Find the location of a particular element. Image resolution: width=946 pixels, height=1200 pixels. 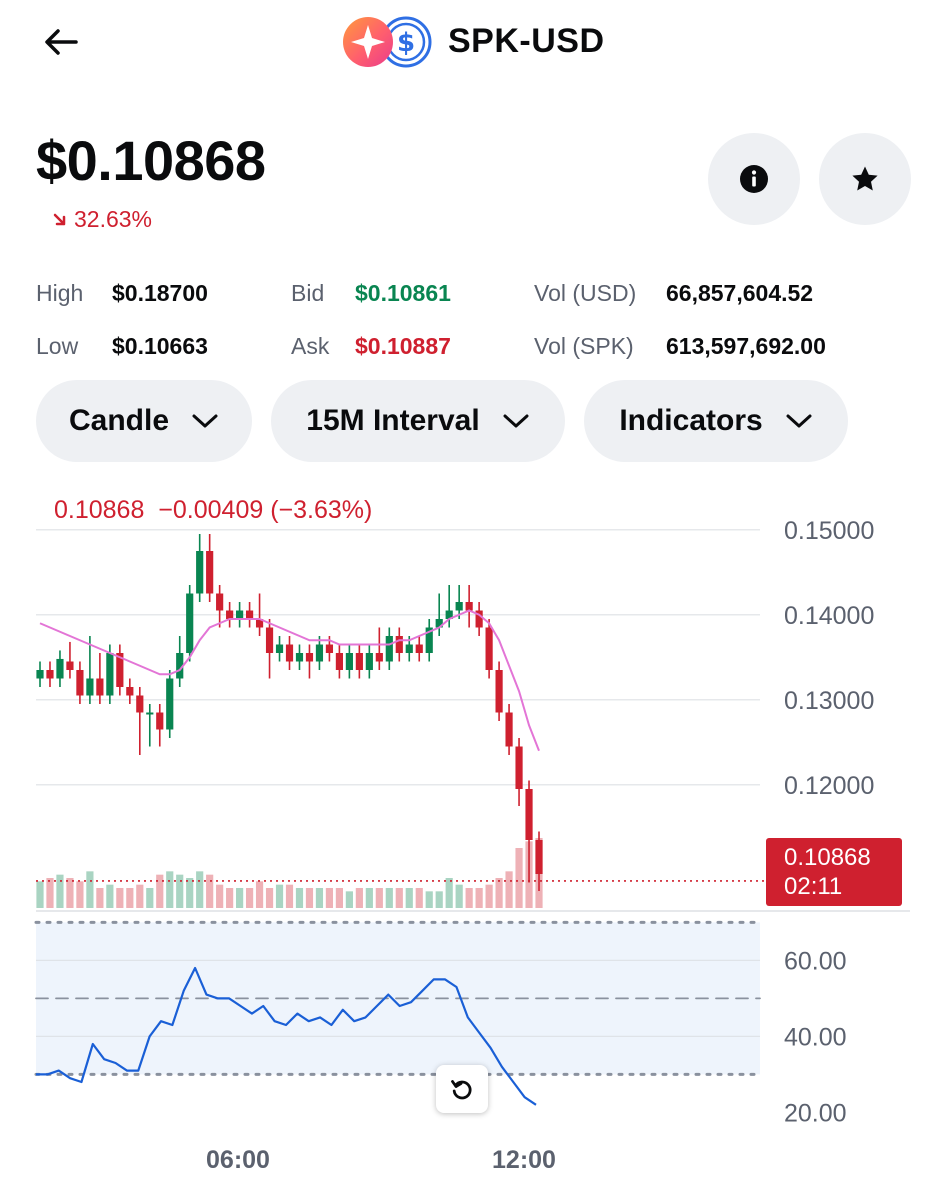

ohlc-percent: (−3.63%) is located at coordinates (321, 510).